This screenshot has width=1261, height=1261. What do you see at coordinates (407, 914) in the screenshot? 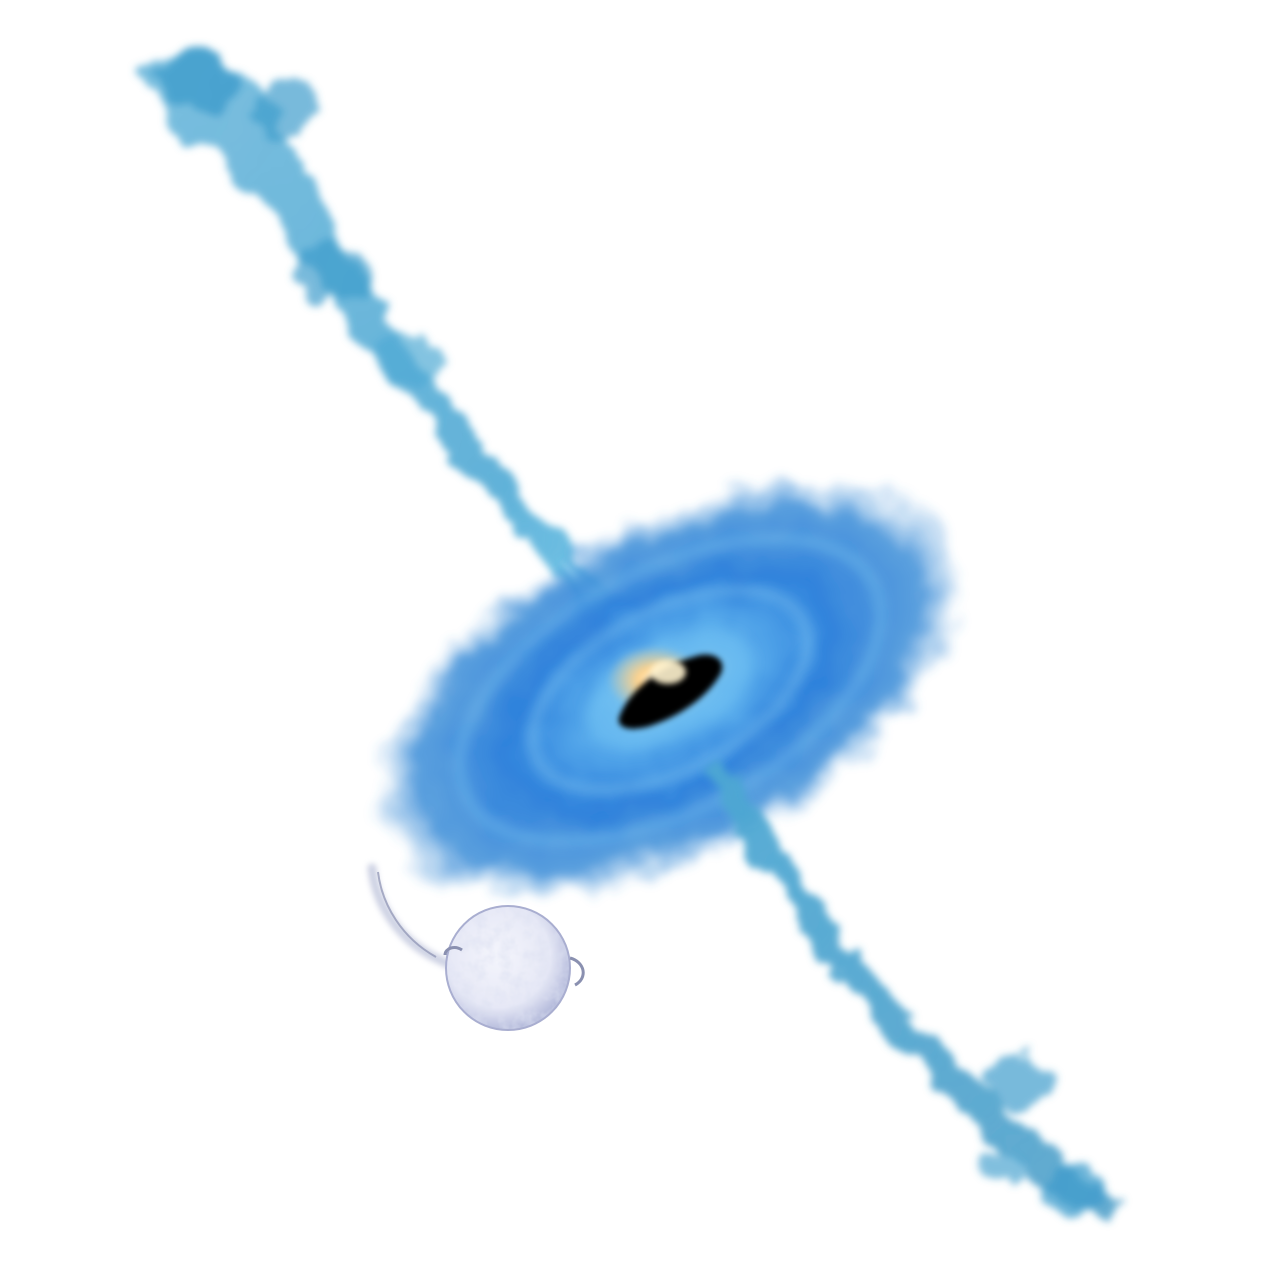
I see `mass-transfer-stream-edge` at bounding box center [407, 914].